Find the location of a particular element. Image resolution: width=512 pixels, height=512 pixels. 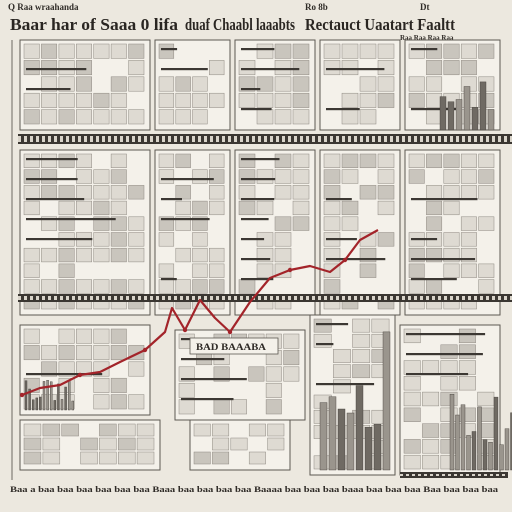

bar-top-cluster is located at coordinates (467, 108).